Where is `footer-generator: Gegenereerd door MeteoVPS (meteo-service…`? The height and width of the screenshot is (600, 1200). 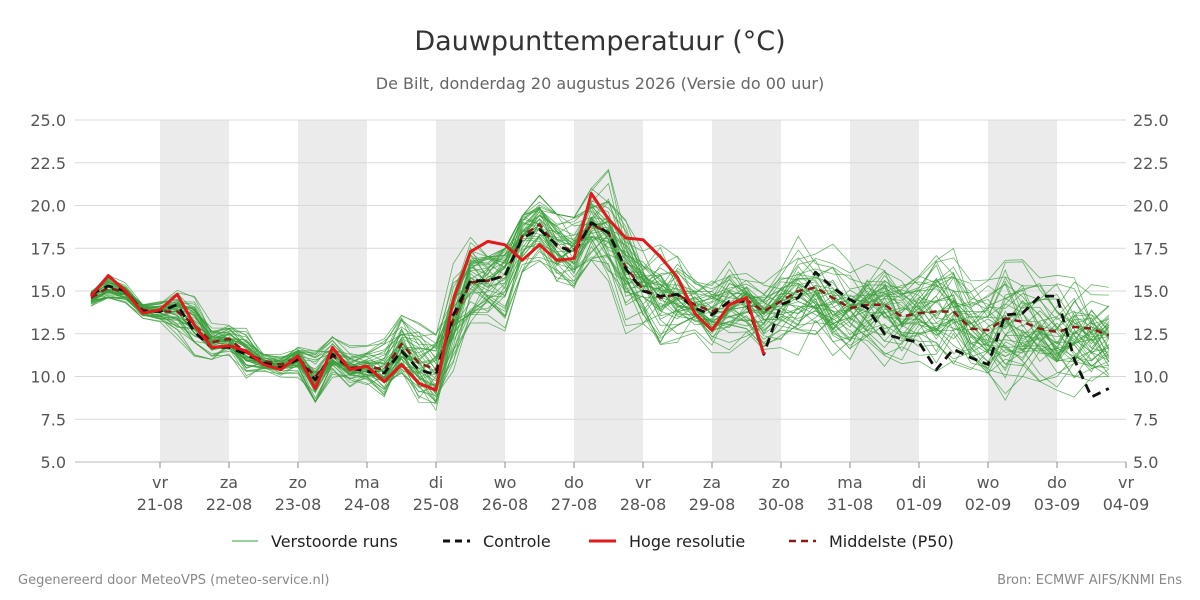 footer-generator: Gegenereerd door MeteoVPS (meteo-service… is located at coordinates (173, 580).